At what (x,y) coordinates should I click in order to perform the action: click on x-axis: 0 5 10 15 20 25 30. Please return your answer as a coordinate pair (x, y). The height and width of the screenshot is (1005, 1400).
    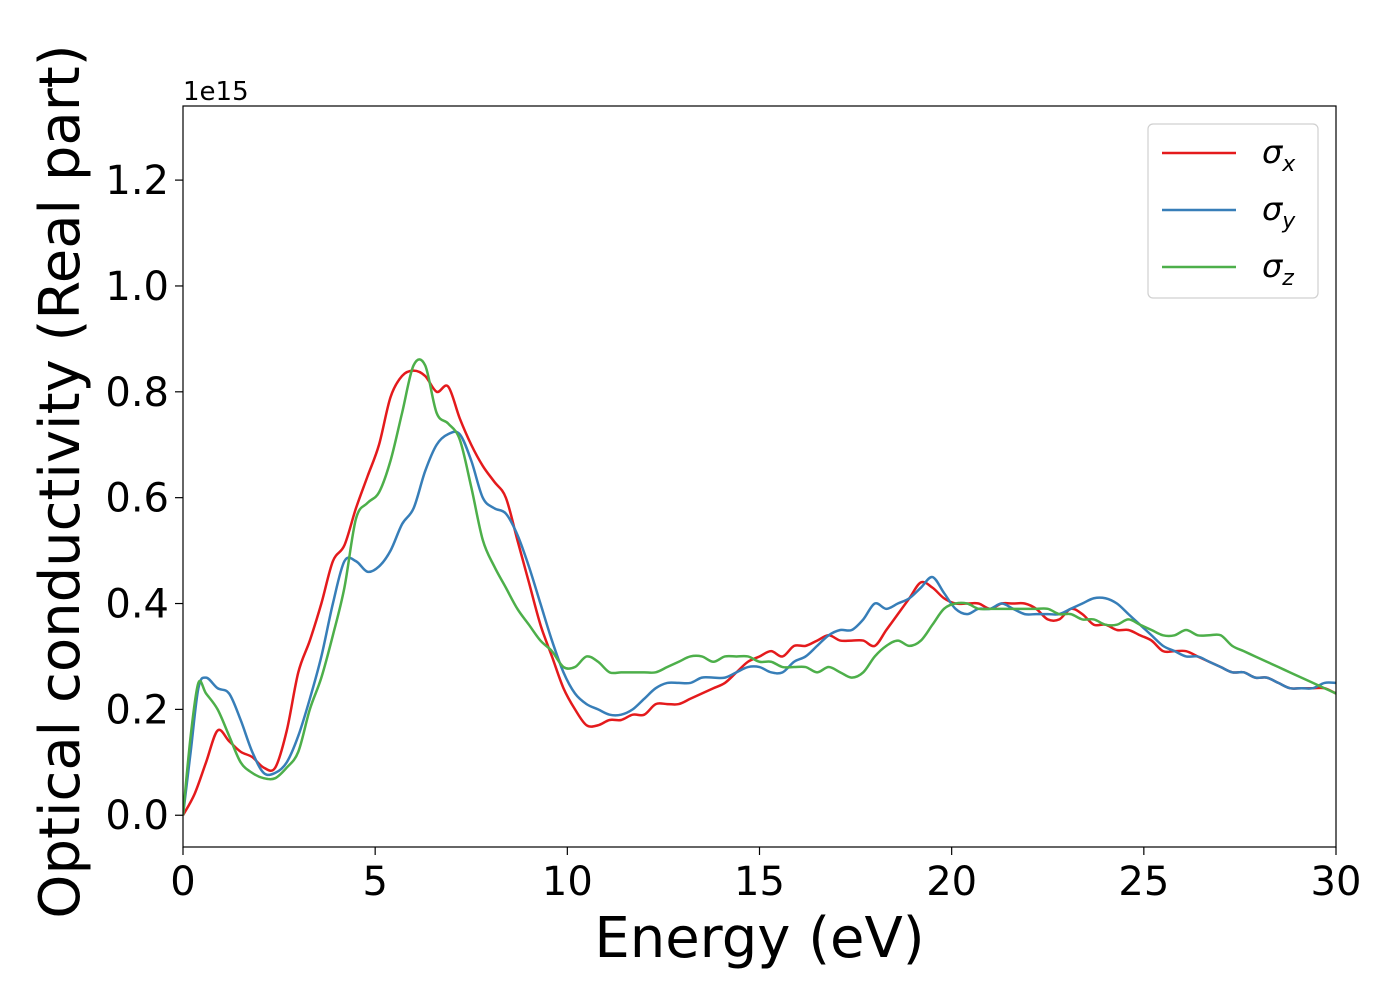
    Looking at the image, I should click on (765, 876).